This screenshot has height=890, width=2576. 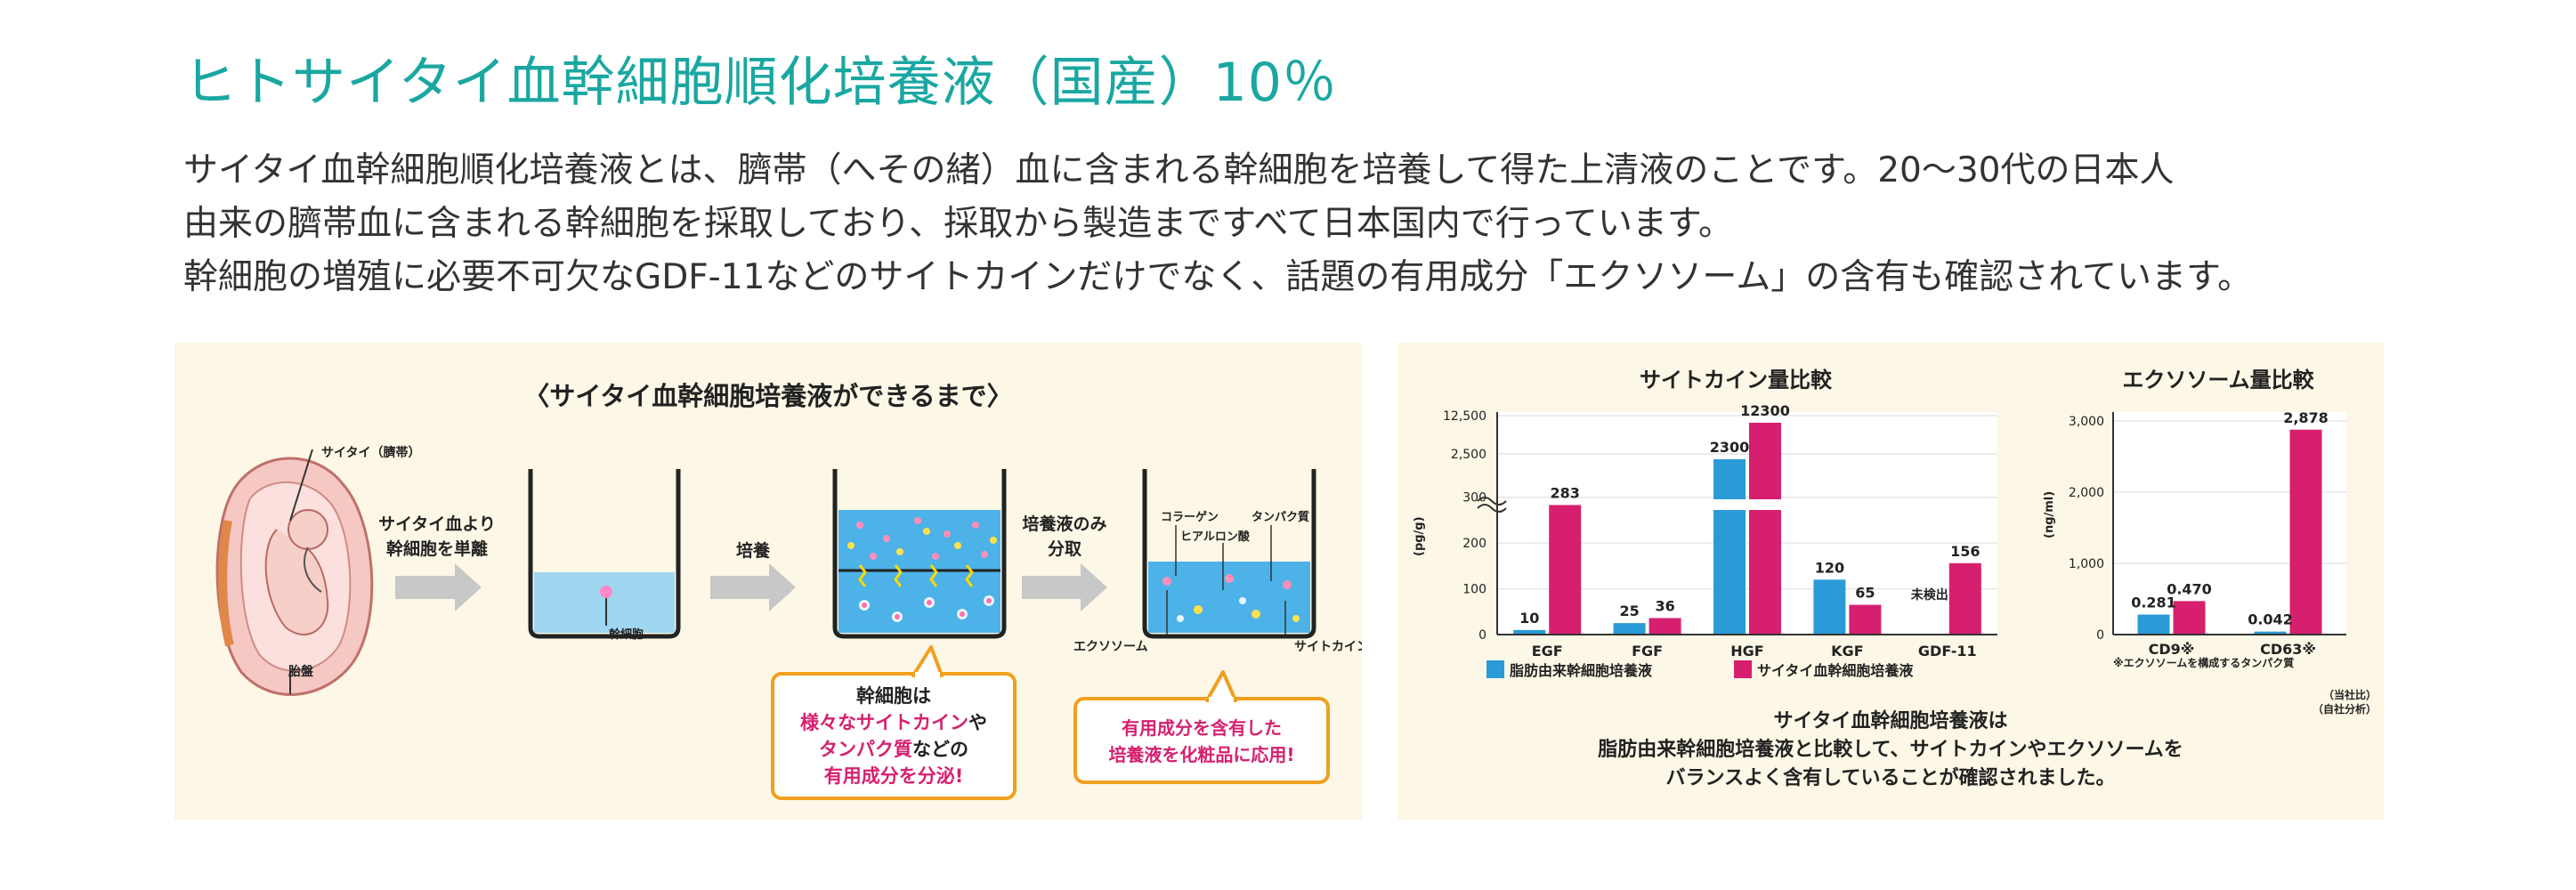 What do you see at coordinates (1474, 498) in the screenshot?
I see `chart1-tick-label: 300` at bounding box center [1474, 498].